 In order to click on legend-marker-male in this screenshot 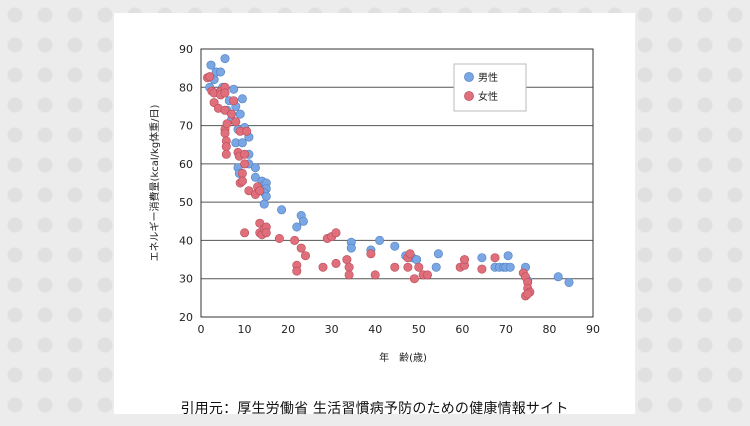, I will do `click(469, 77)`.